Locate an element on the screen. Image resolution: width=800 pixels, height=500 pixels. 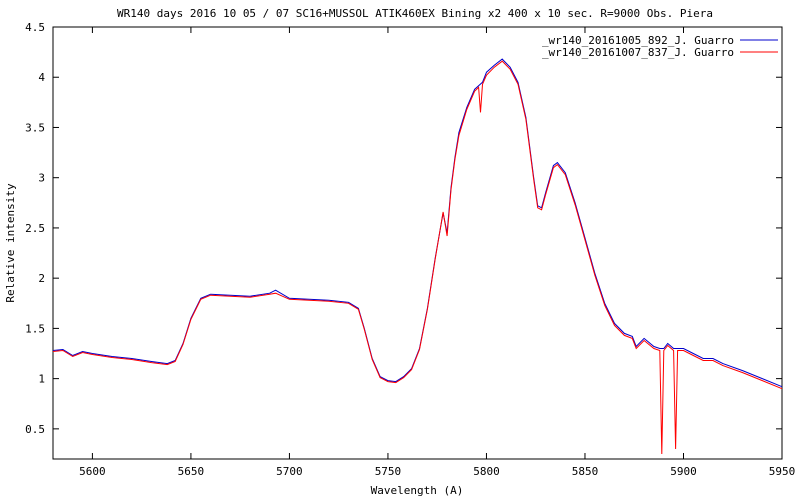
y-tick-label: 4 is located at coordinates (41, 77).